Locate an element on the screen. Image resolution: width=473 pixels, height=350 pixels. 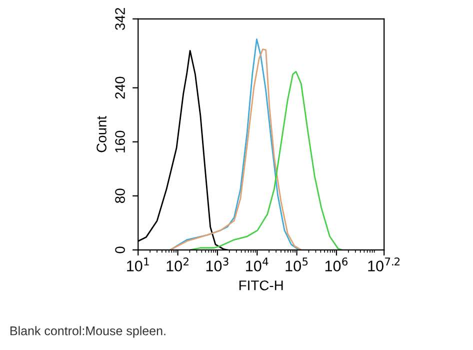
x-tick-label: 10$^{7.2}$ is located at coordinates (384, 264).